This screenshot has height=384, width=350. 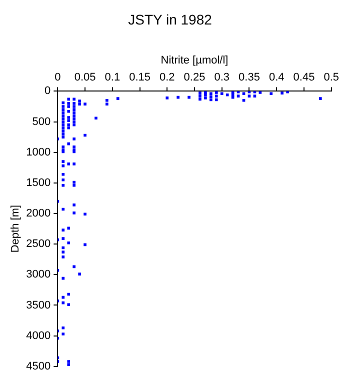 I want to click on x-tick-label: 0.2, so click(x=167, y=78).